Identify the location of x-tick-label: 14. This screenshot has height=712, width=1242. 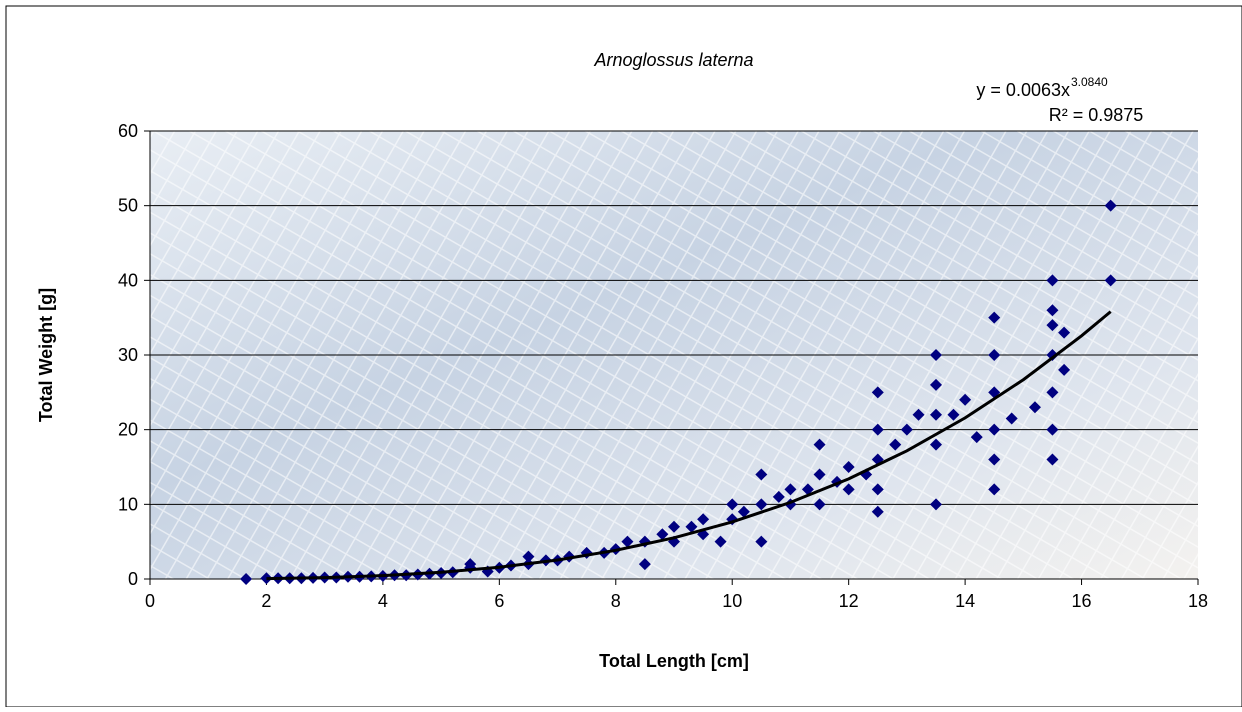
(965, 601).